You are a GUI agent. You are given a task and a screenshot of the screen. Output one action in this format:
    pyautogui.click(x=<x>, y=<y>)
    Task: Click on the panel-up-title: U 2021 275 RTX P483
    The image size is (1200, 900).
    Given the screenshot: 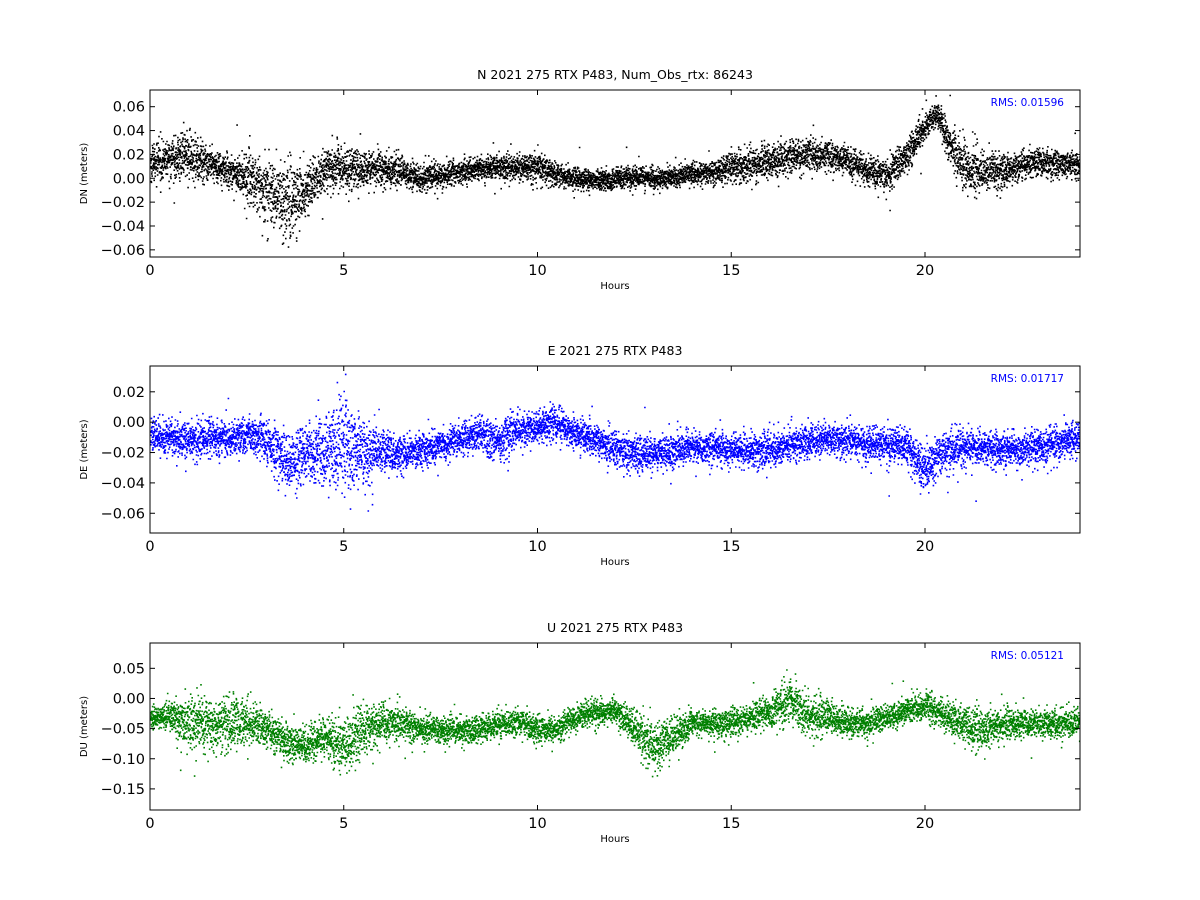 What is the action you would take?
    pyautogui.click(x=615, y=627)
    